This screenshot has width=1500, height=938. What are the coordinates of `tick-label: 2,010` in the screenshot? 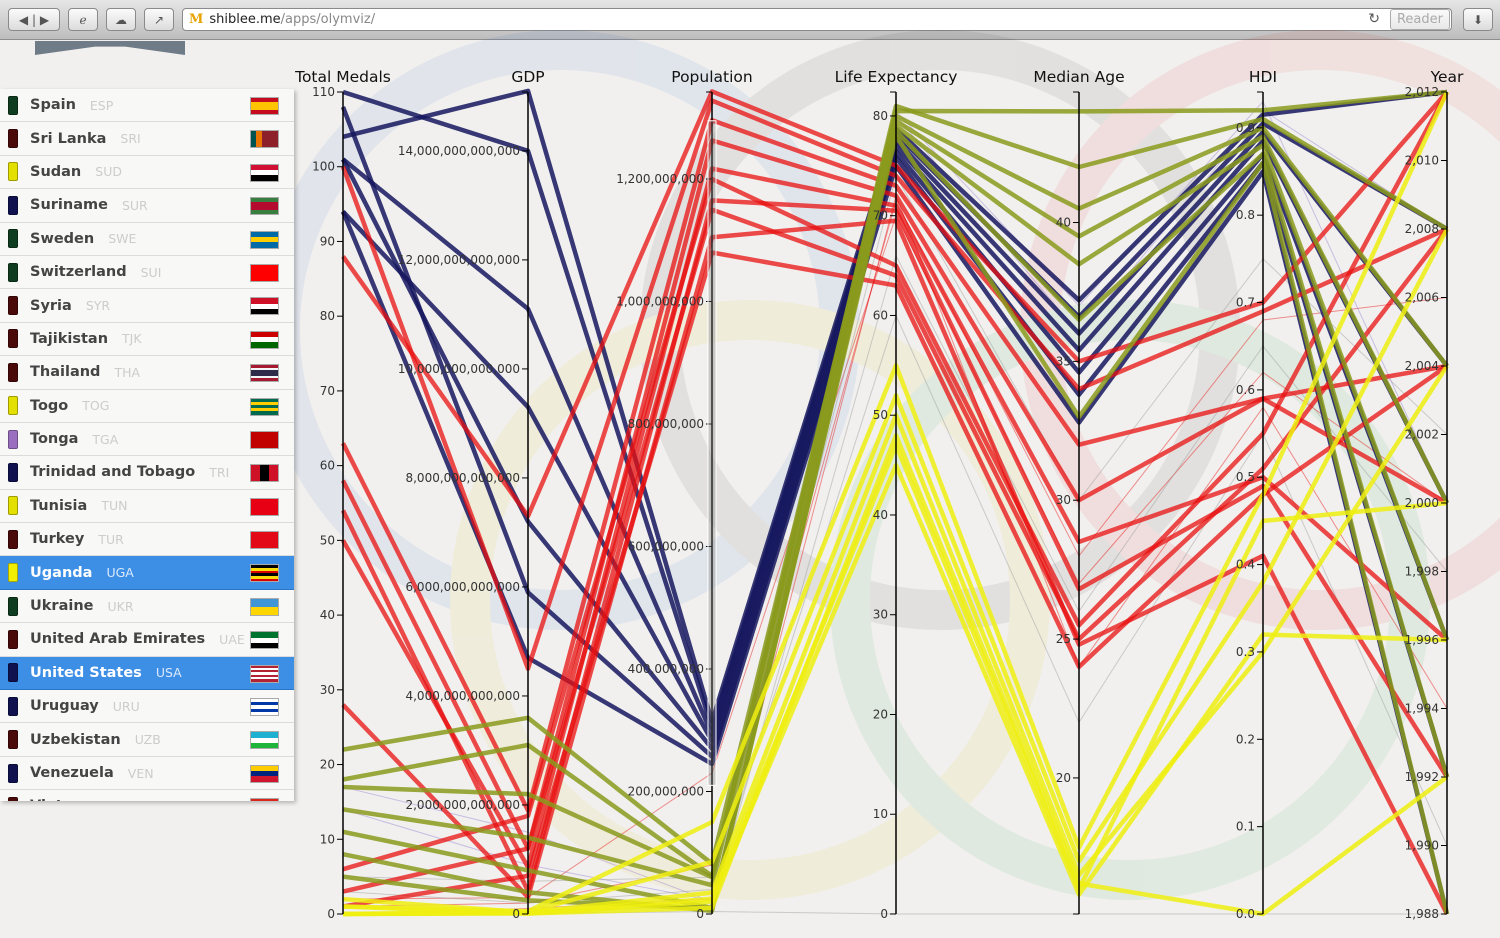 It's located at (1422, 161).